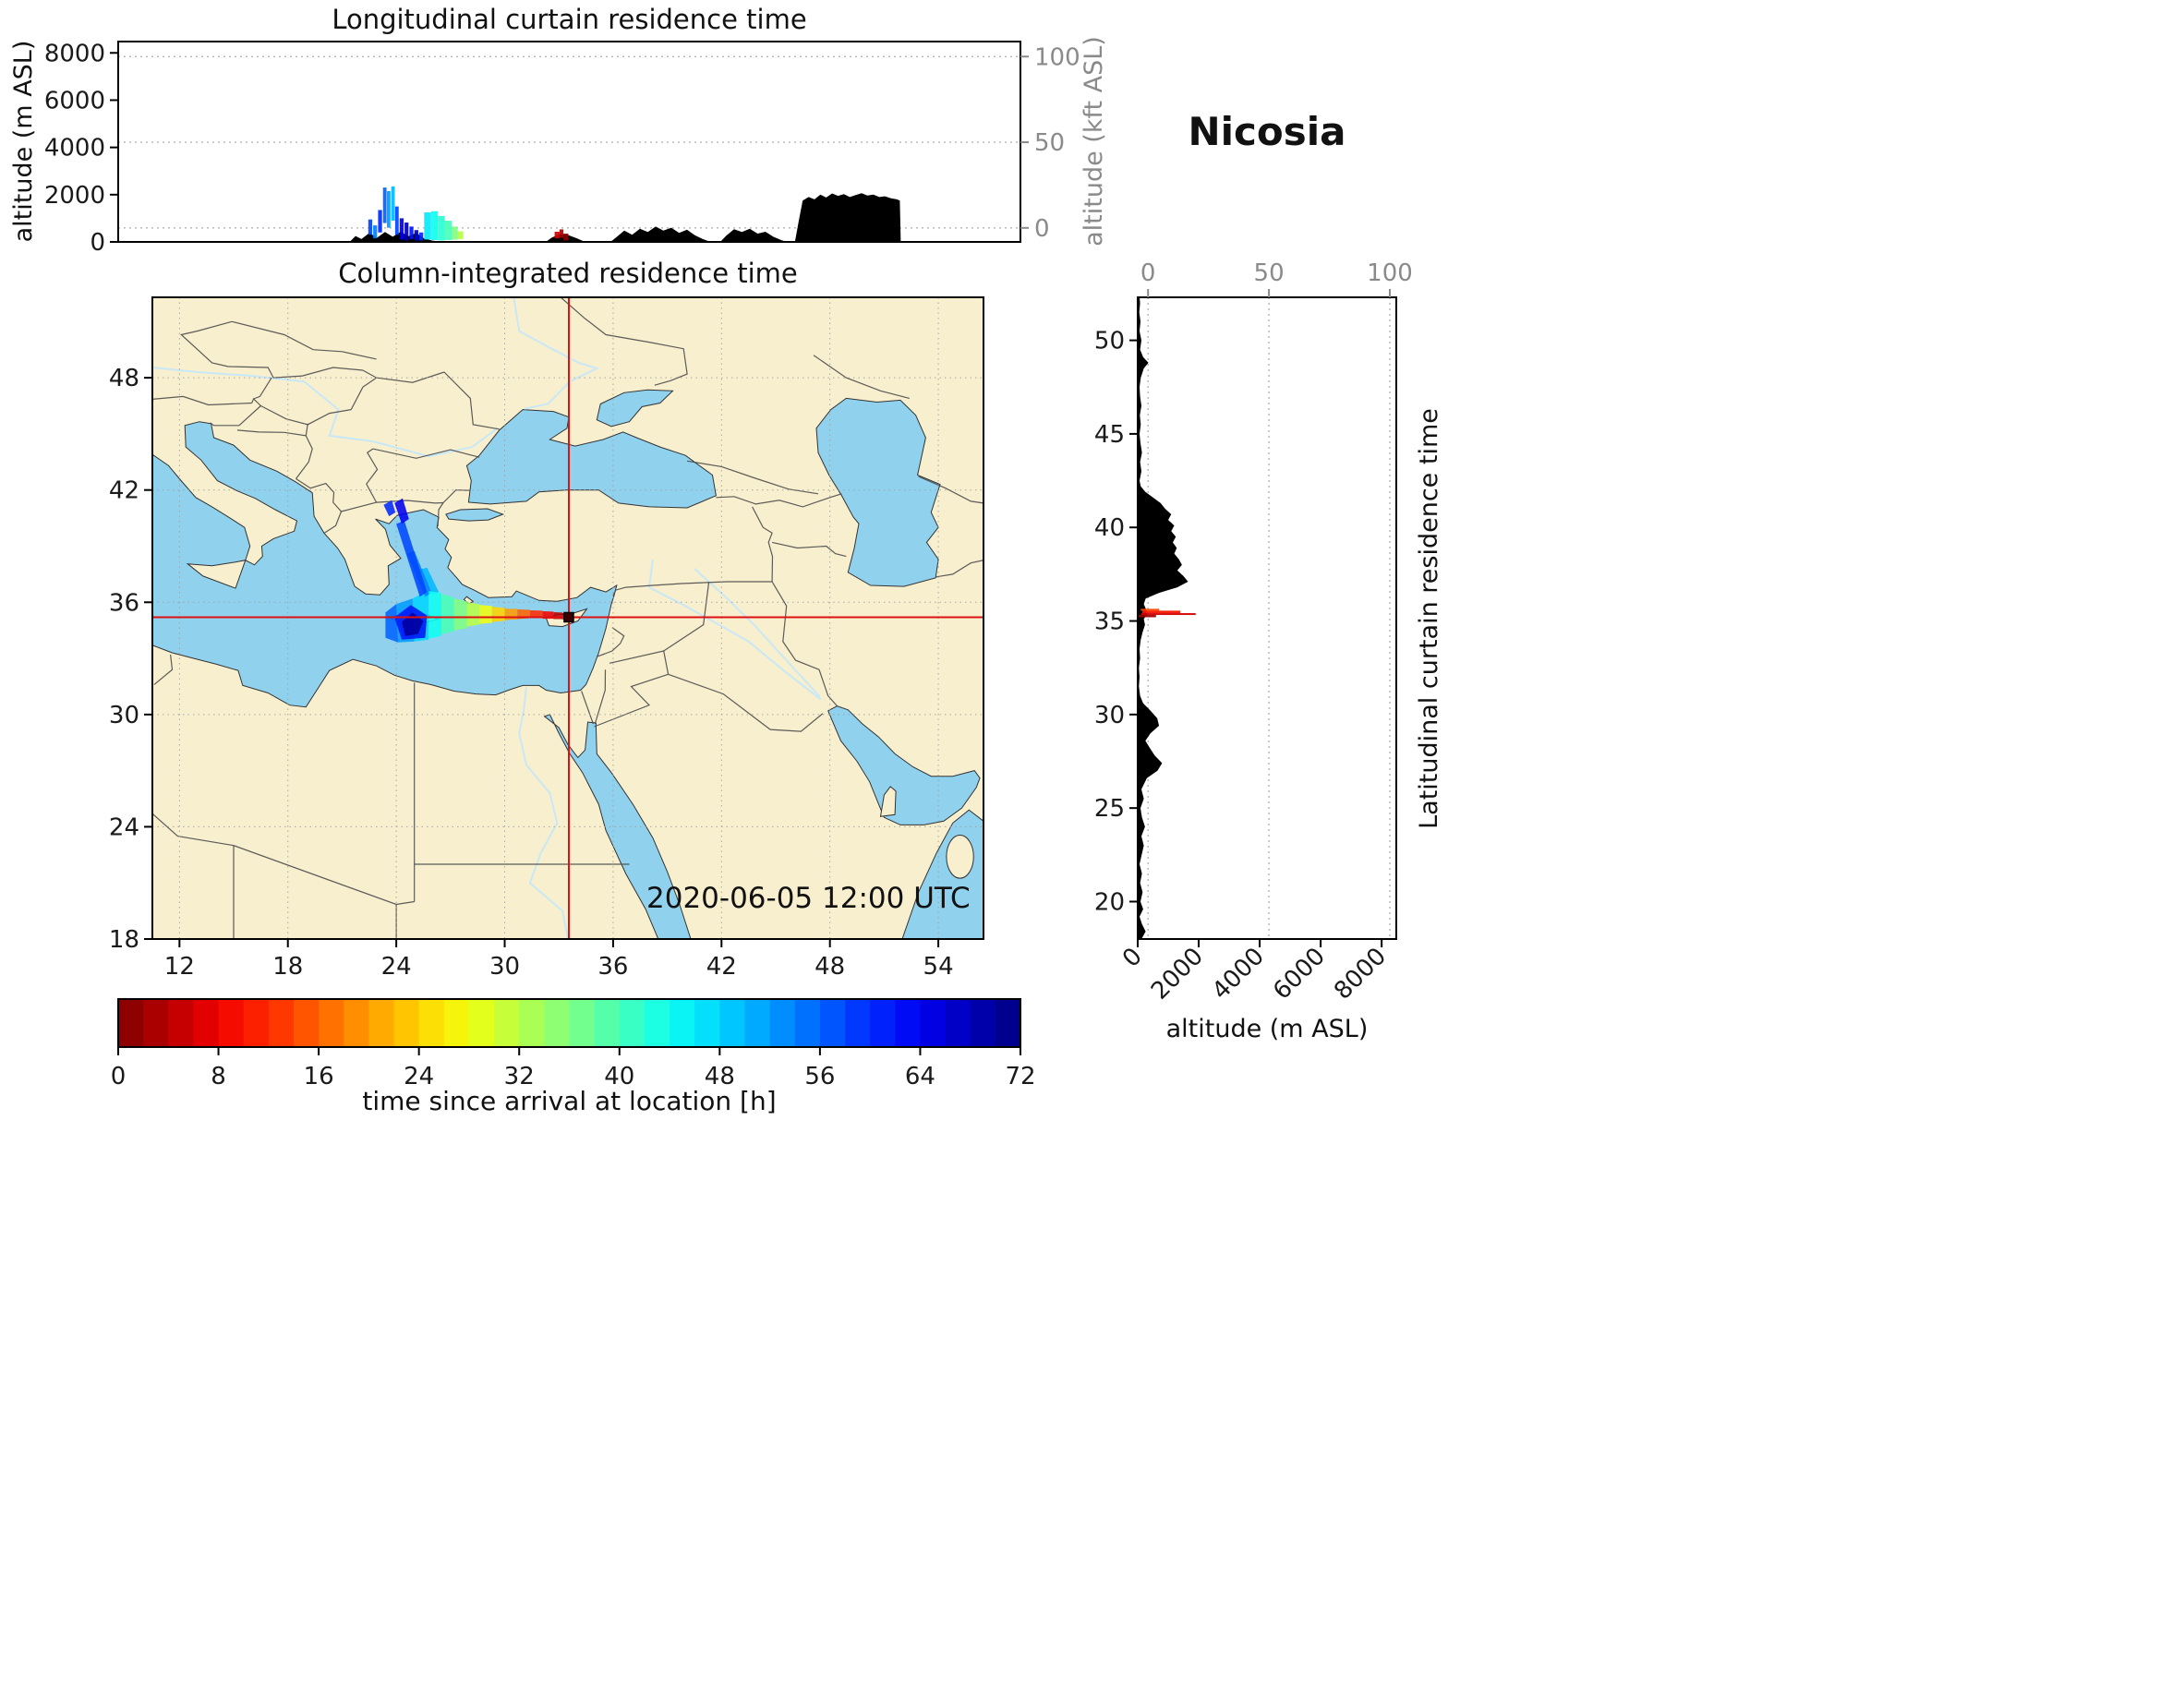 This screenshot has height=1698, width=2184. I want to click on svg-text: 0, so click(1132, 958).